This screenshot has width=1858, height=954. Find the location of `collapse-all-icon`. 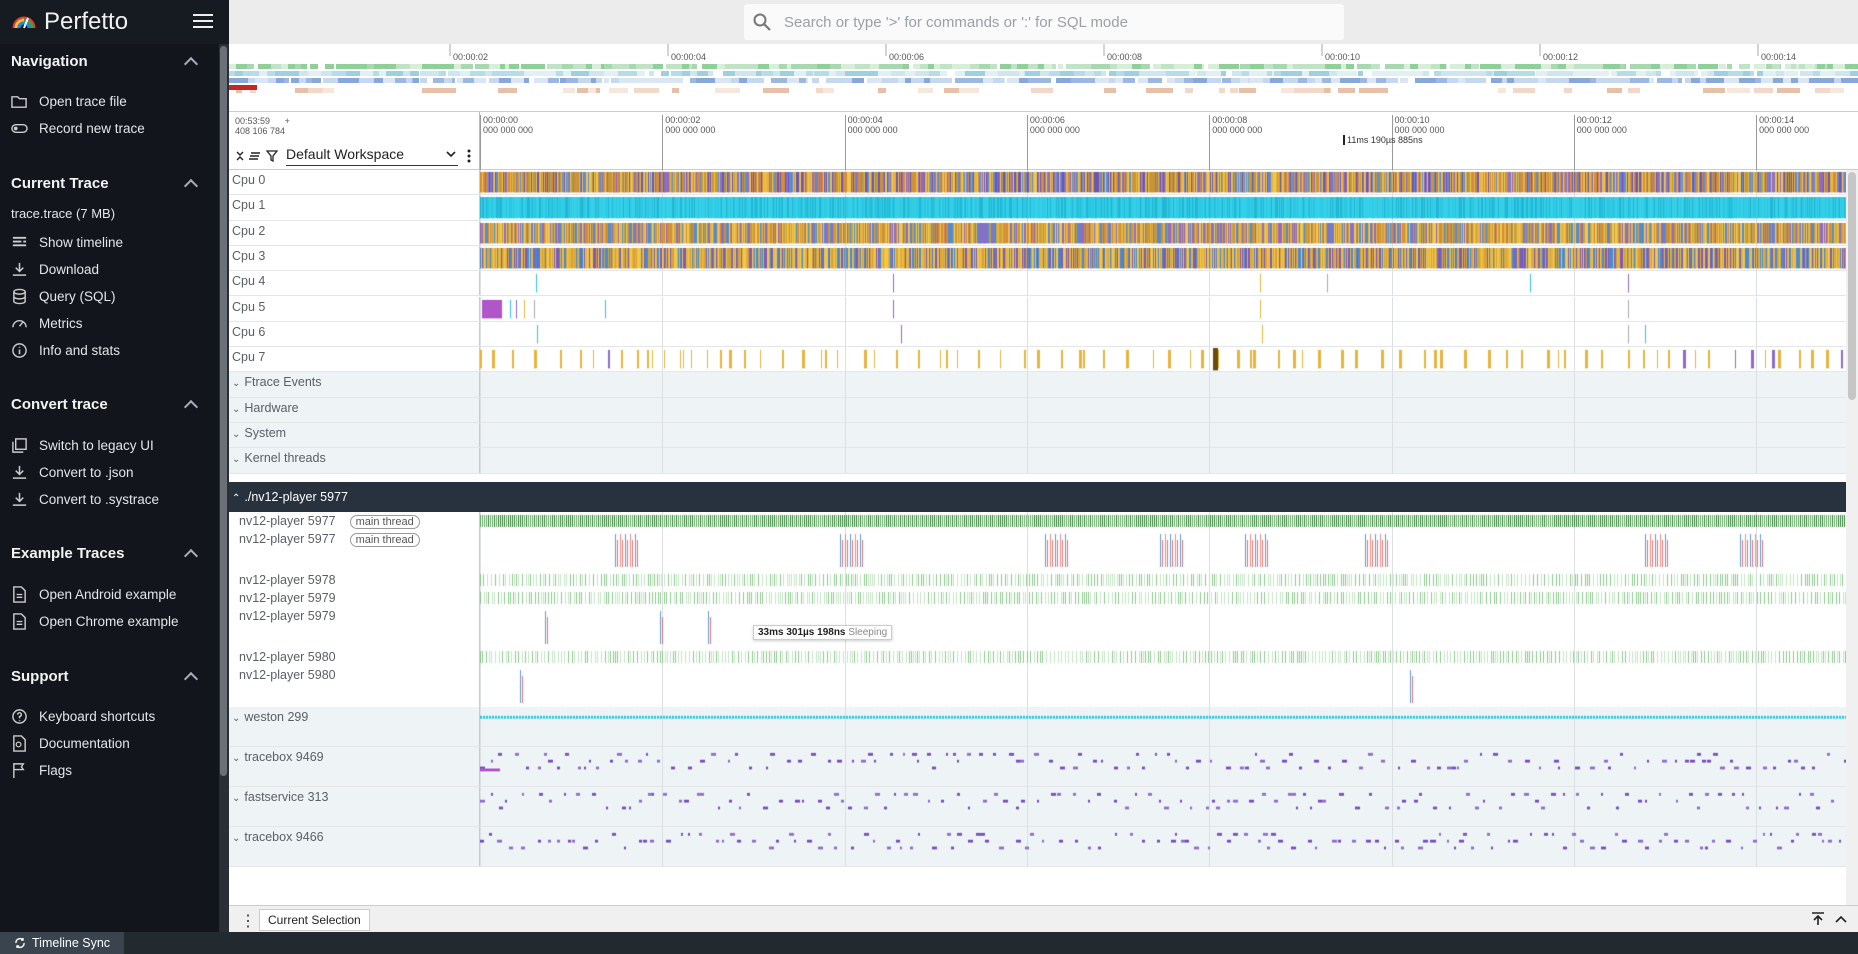

collapse-all-icon is located at coordinates (240, 156).